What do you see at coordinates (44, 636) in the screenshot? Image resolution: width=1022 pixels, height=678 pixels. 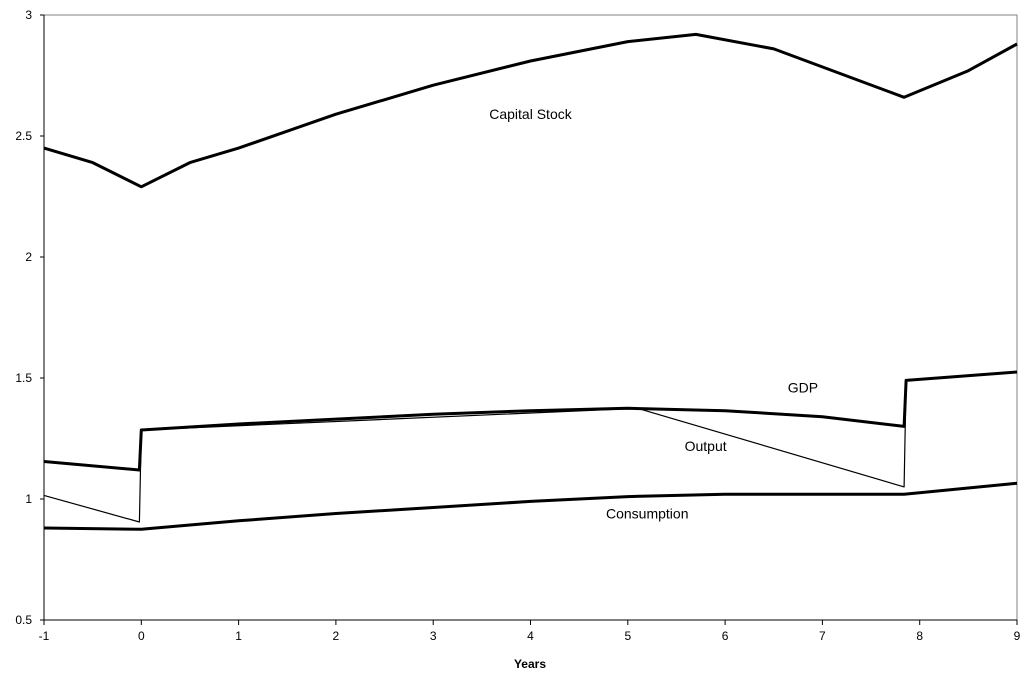 I see `x-tick-label: -1` at bounding box center [44, 636].